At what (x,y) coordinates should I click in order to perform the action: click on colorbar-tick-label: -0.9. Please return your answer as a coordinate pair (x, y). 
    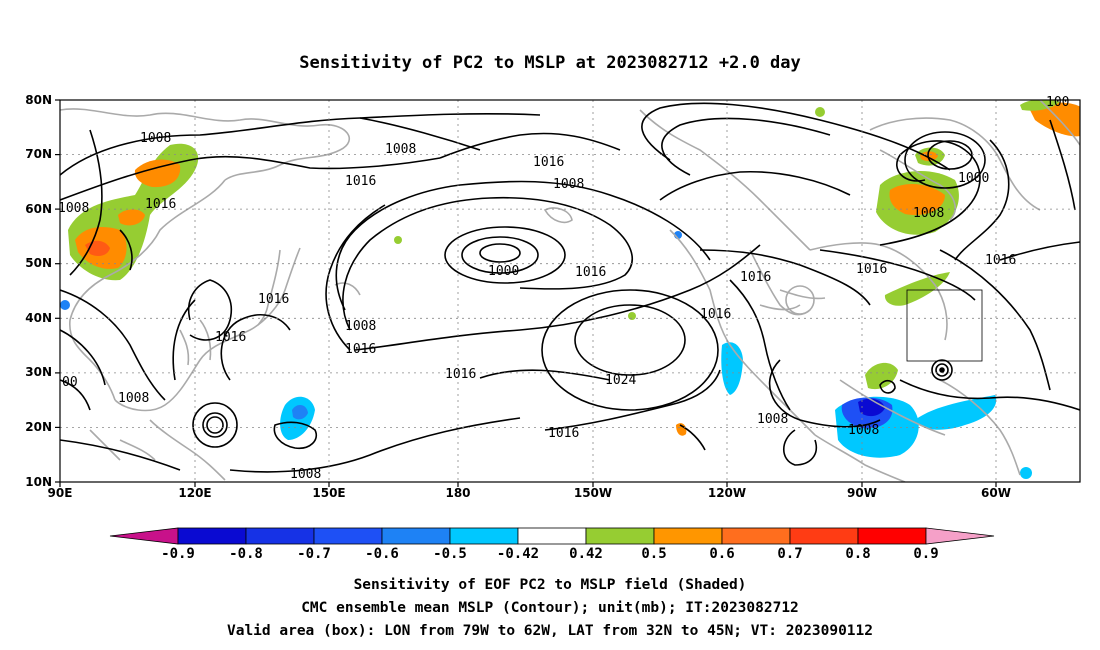
    Looking at the image, I should click on (178, 554).